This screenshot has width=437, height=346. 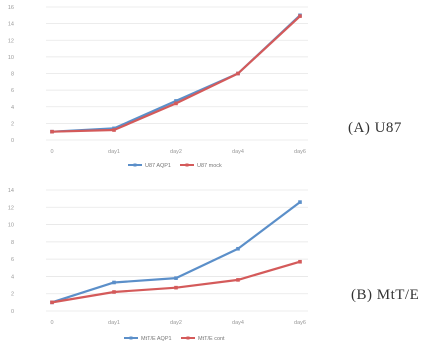 What do you see at coordinates (11, 41) in the screenshot?
I see `chart-a-y-tick-label: 12` at bounding box center [11, 41].